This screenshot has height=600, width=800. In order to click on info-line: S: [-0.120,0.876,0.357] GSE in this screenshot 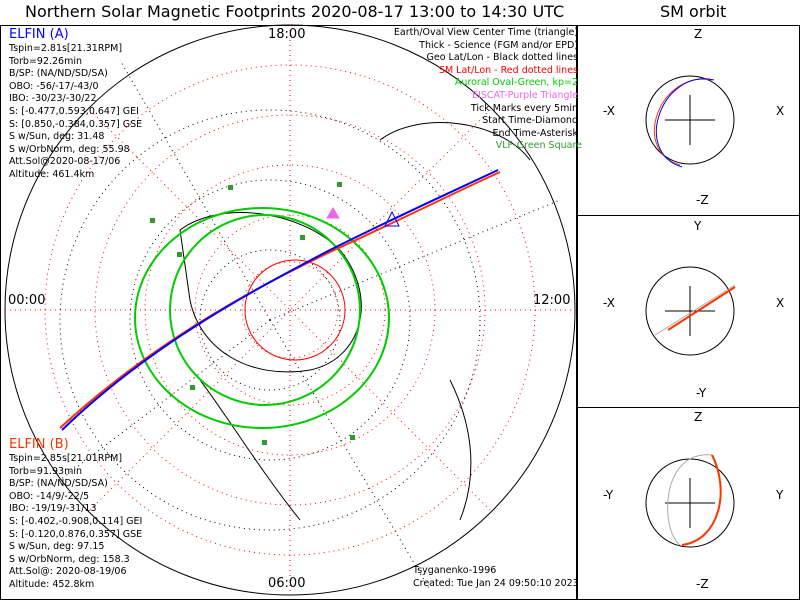, I will do `click(76, 534)`.